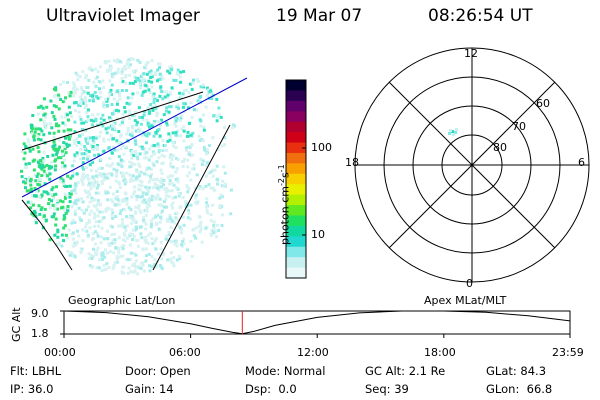 This screenshot has height=400, width=600. Describe the element at coordinates (519, 126) in the screenshot. I see `lat-label-70: 70` at that location.